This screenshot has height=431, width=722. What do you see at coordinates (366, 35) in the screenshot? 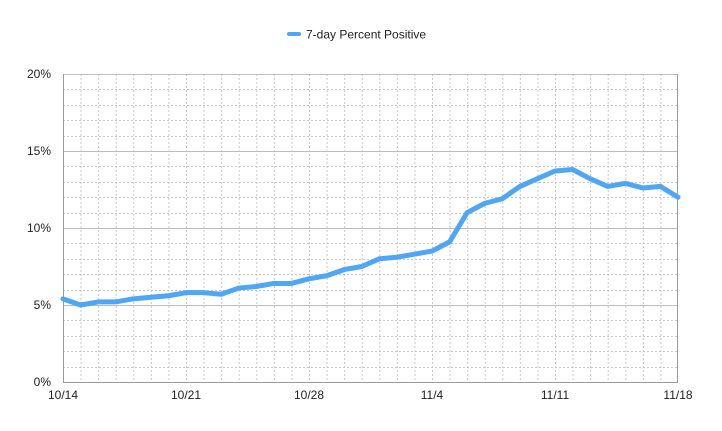
I see `legend-label: 7-day Percent Positive` at bounding box center [366, 35].